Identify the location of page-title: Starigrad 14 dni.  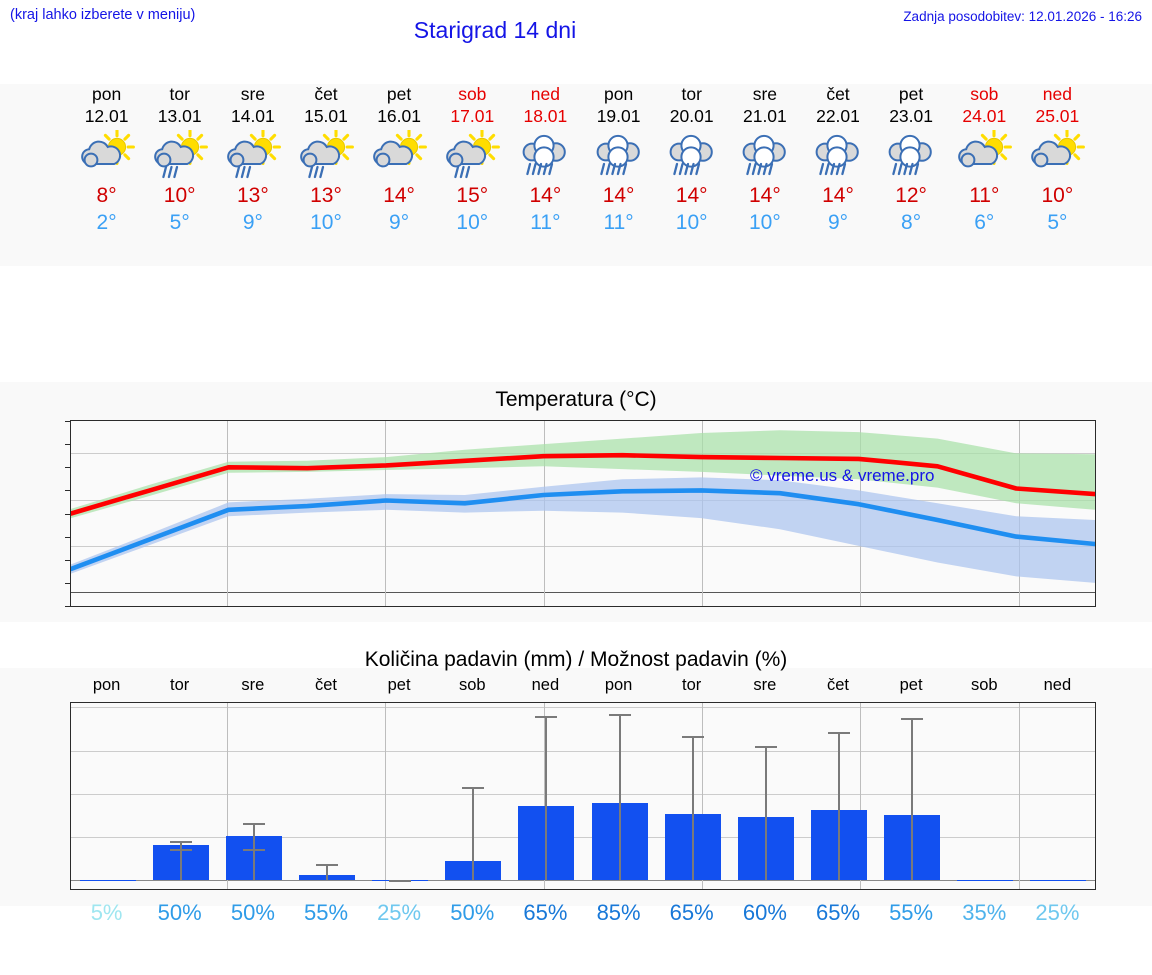
(495, 30).